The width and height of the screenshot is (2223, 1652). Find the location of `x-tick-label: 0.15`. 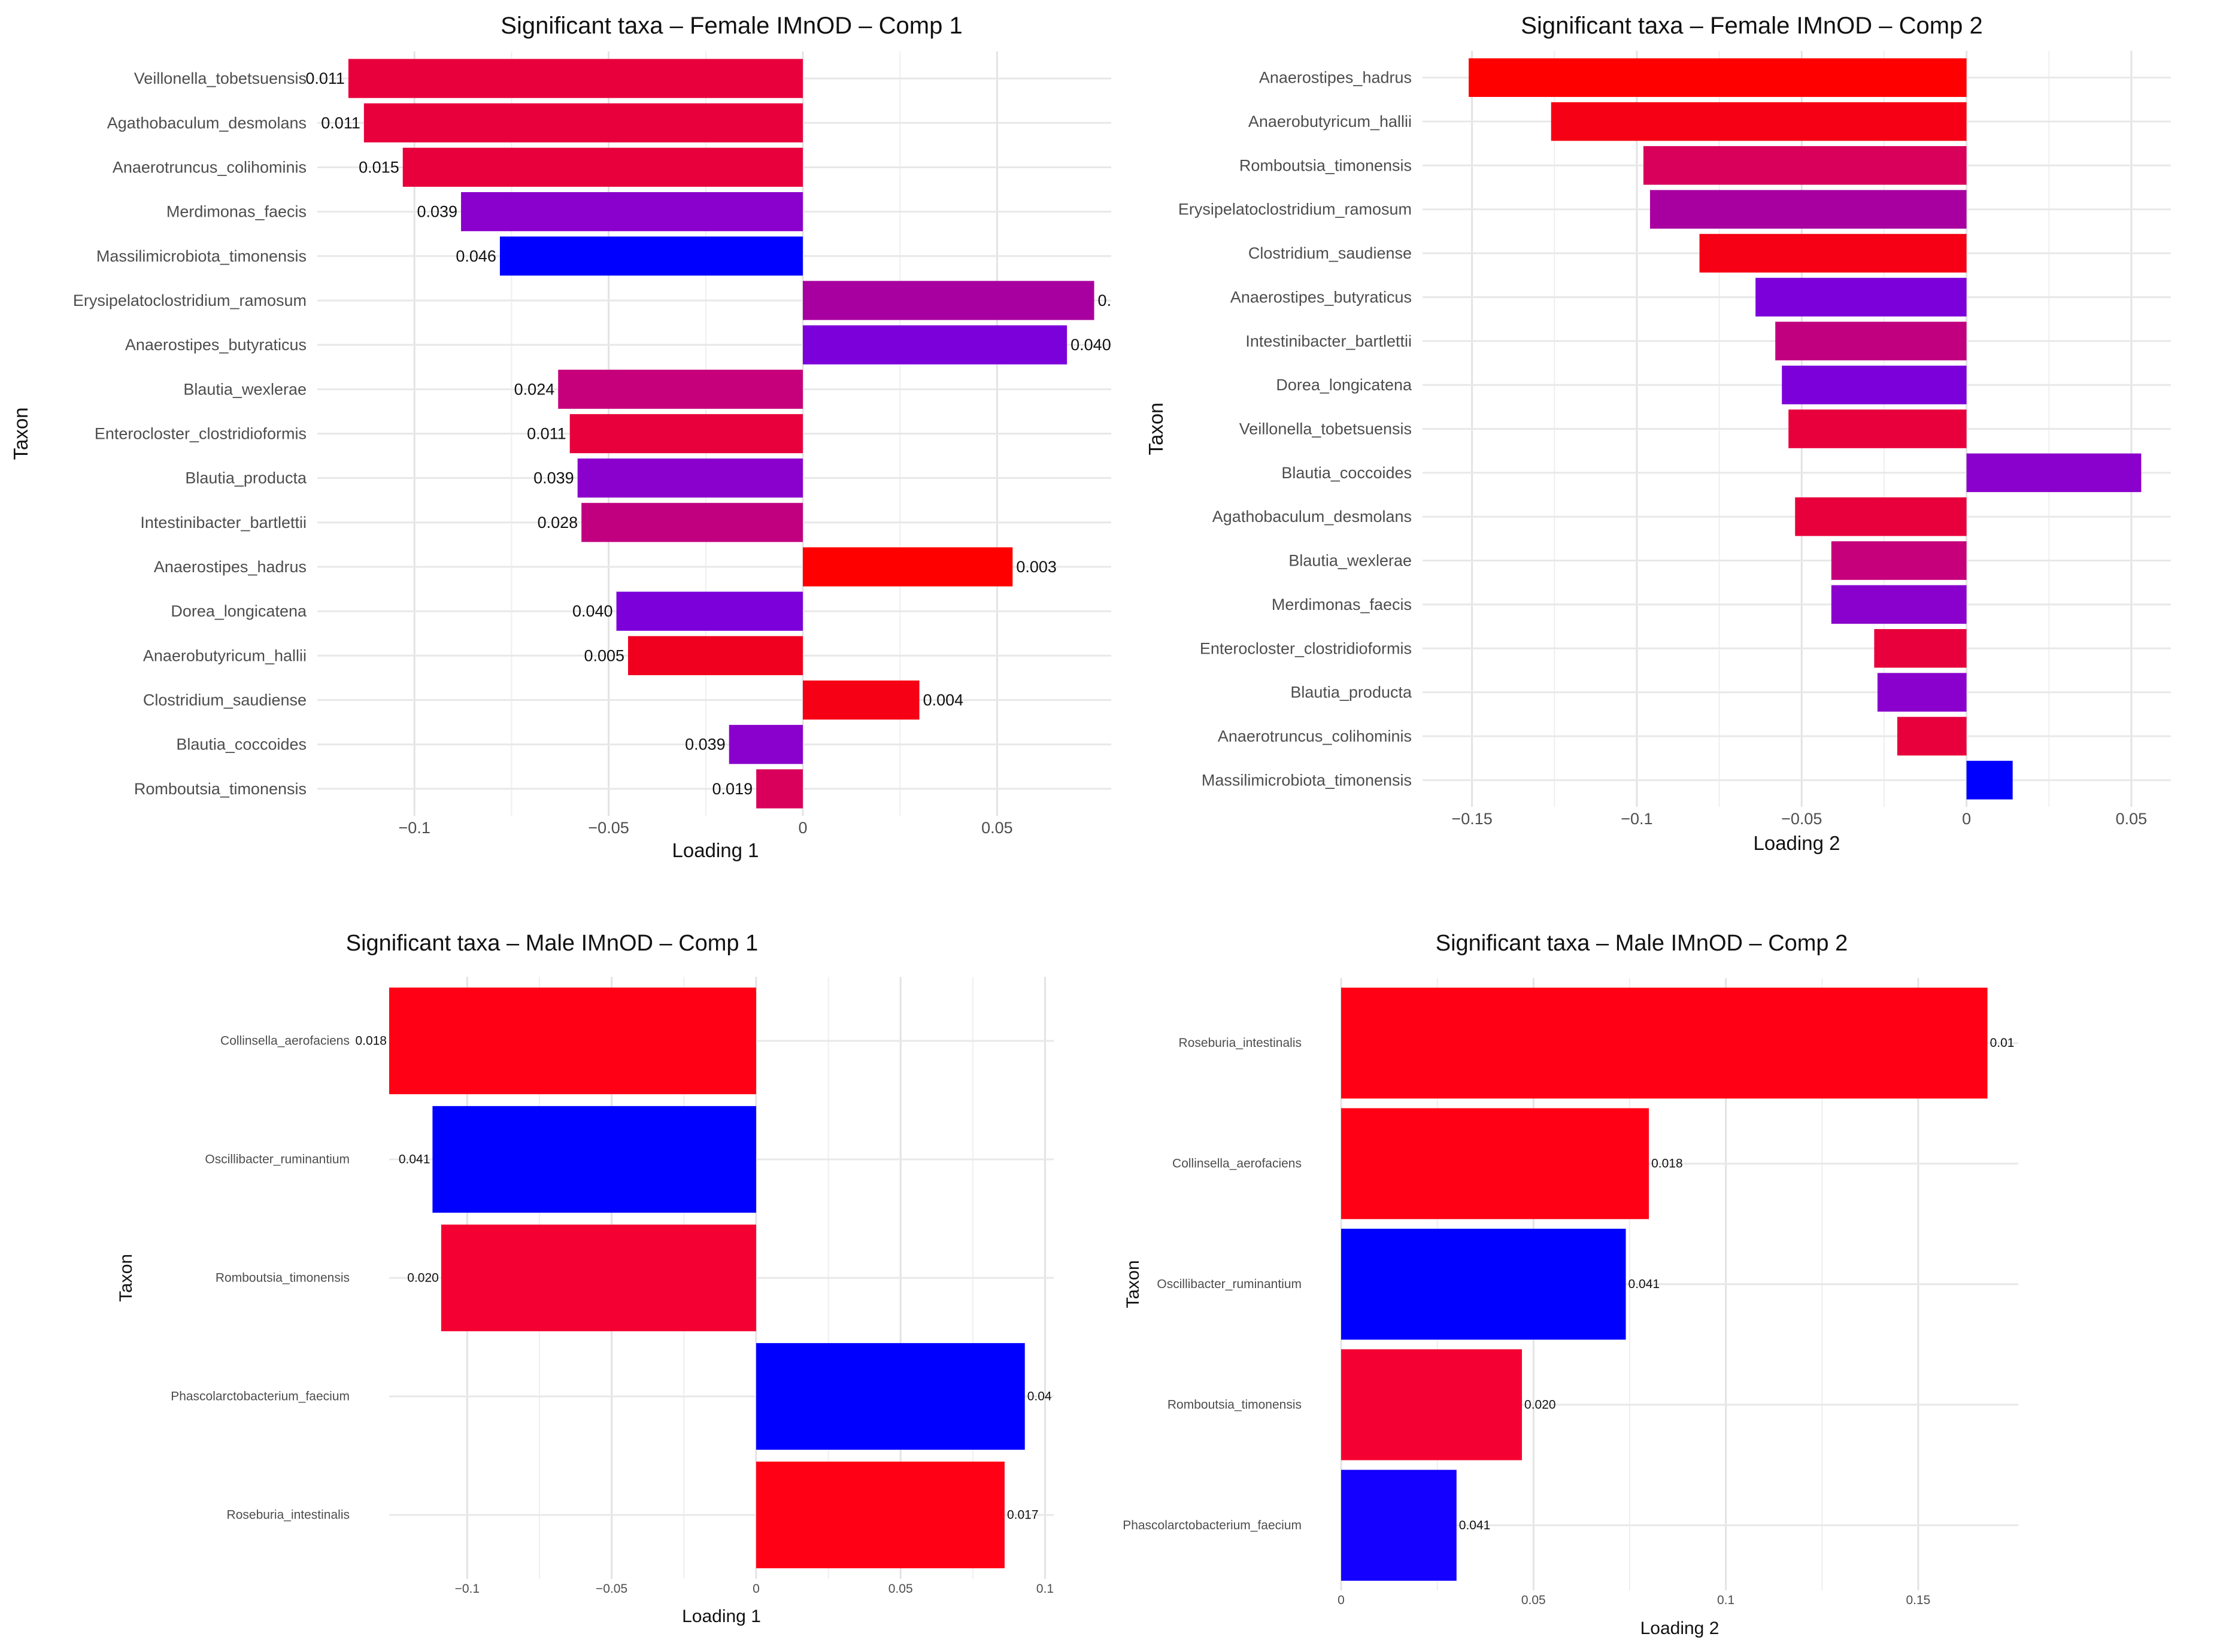

x-tick-label: 0.15 is located at coordinates (1918, 1600).